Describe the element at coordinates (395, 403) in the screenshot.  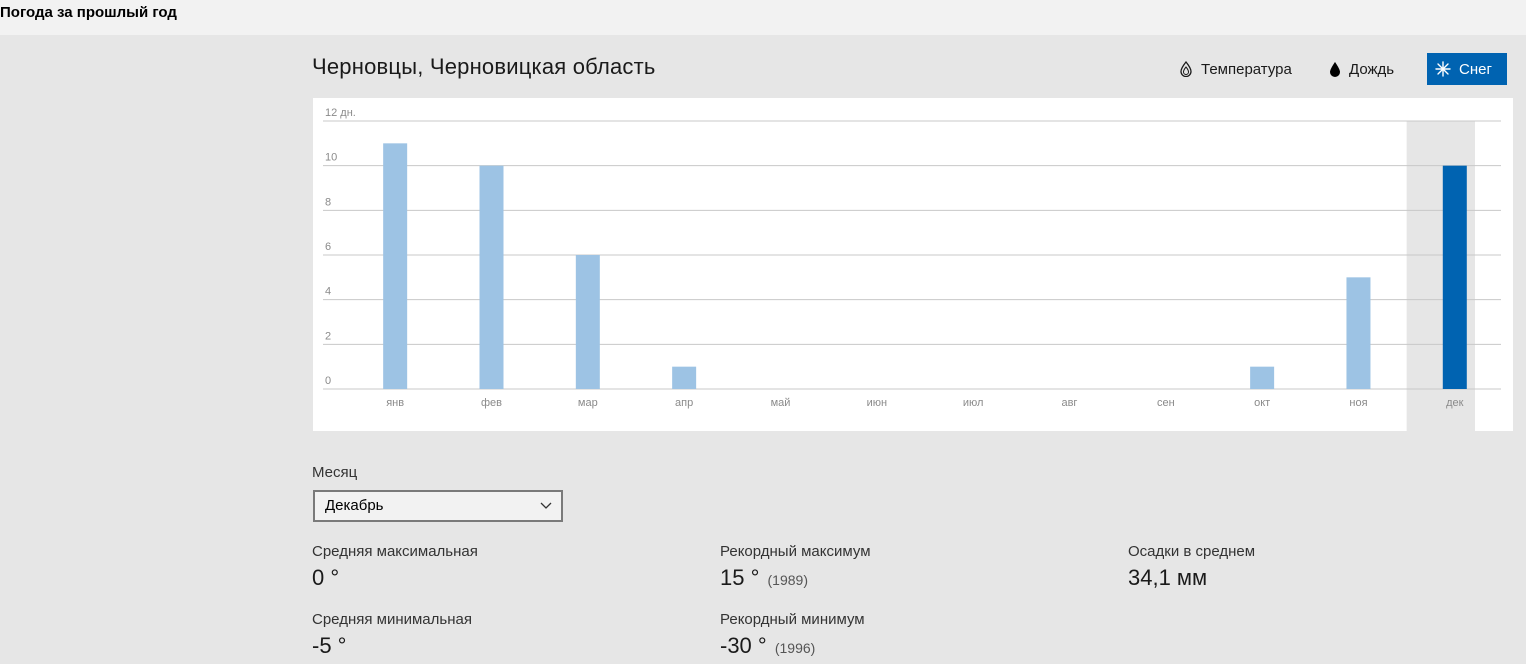
I see `x-tick-label: янв` at that location.